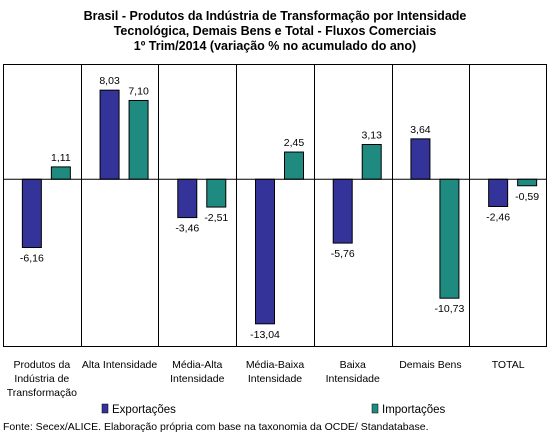  Describe the element at coordinates (41, 379) in the screenshot. I see `category-label: Indústria de` at that location.